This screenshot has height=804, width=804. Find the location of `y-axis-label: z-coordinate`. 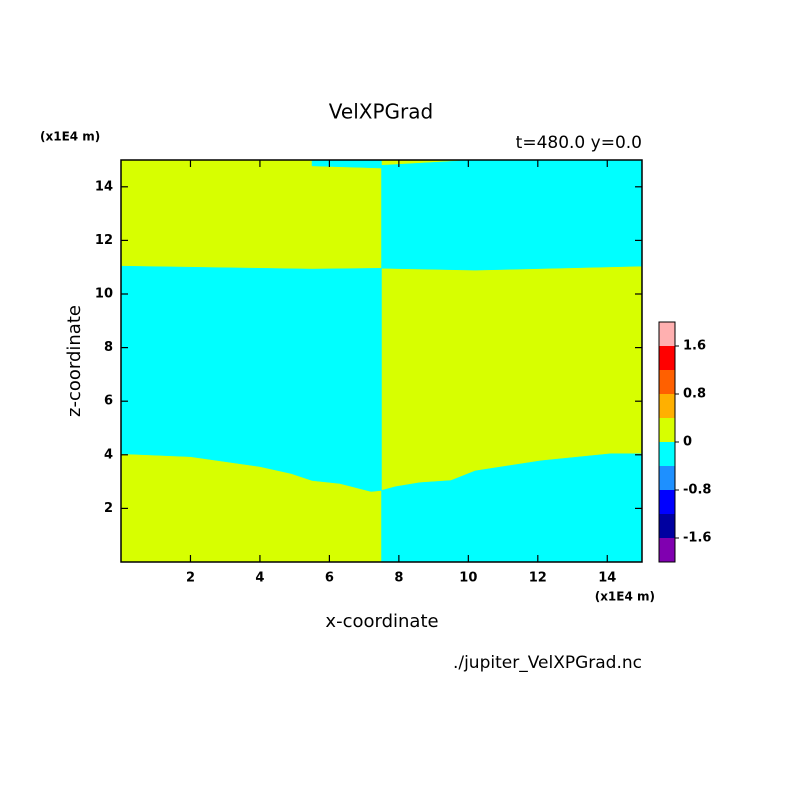

y-axis-label: z-coordinate is located at coordinates (74, 361).